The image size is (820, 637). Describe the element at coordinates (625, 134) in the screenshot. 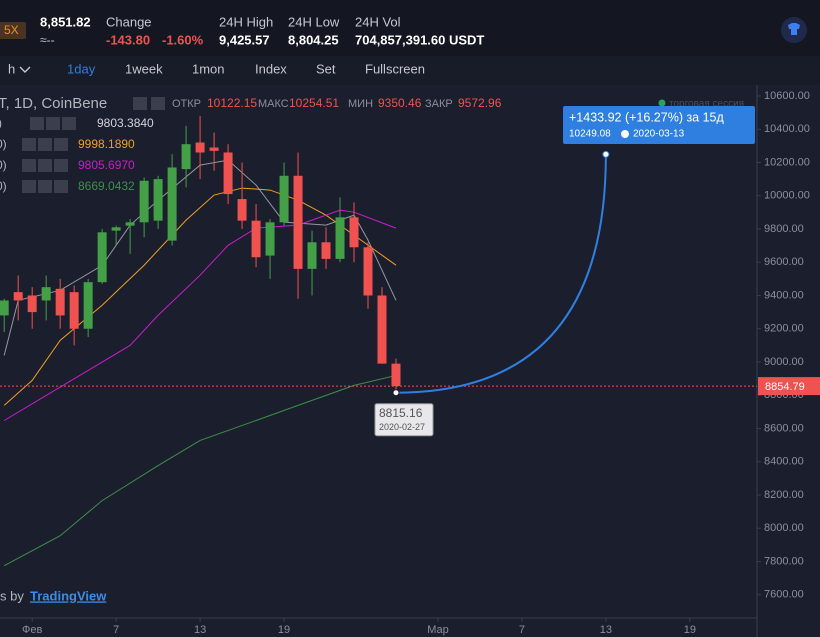

I see `clock-icon` at that location.